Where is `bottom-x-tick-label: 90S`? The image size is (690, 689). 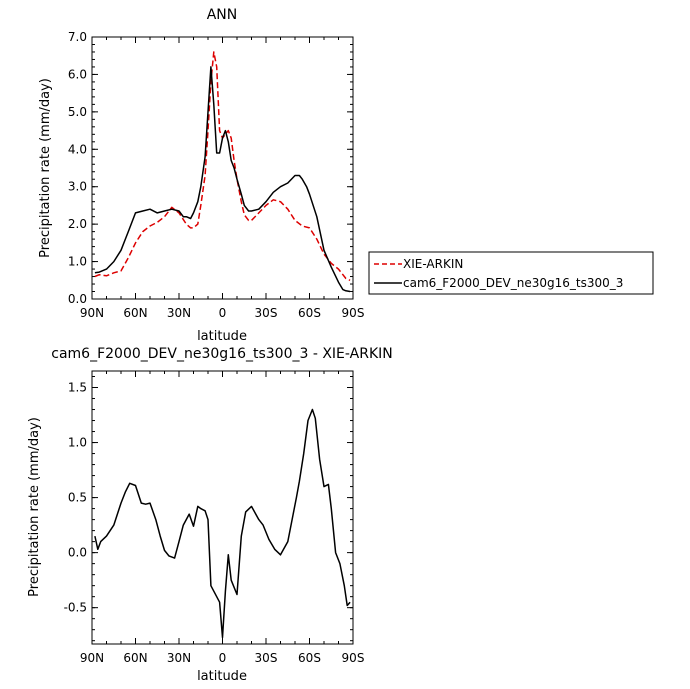 bottom-x-tick-label: 90S is located at coordinates (353, 658).